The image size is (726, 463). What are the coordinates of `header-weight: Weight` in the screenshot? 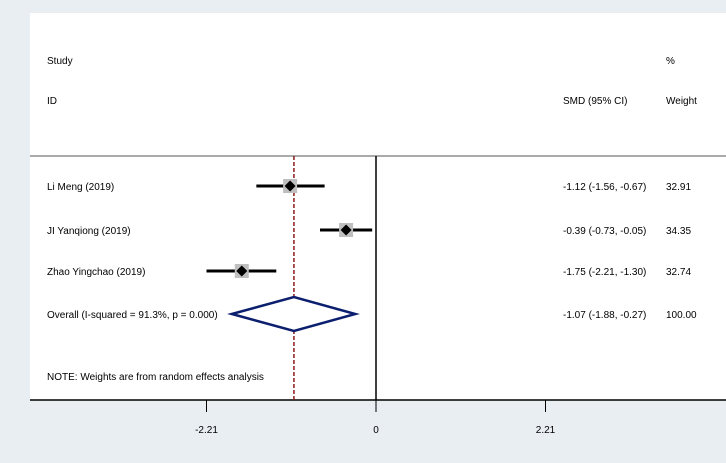 It's located at (681, 101).